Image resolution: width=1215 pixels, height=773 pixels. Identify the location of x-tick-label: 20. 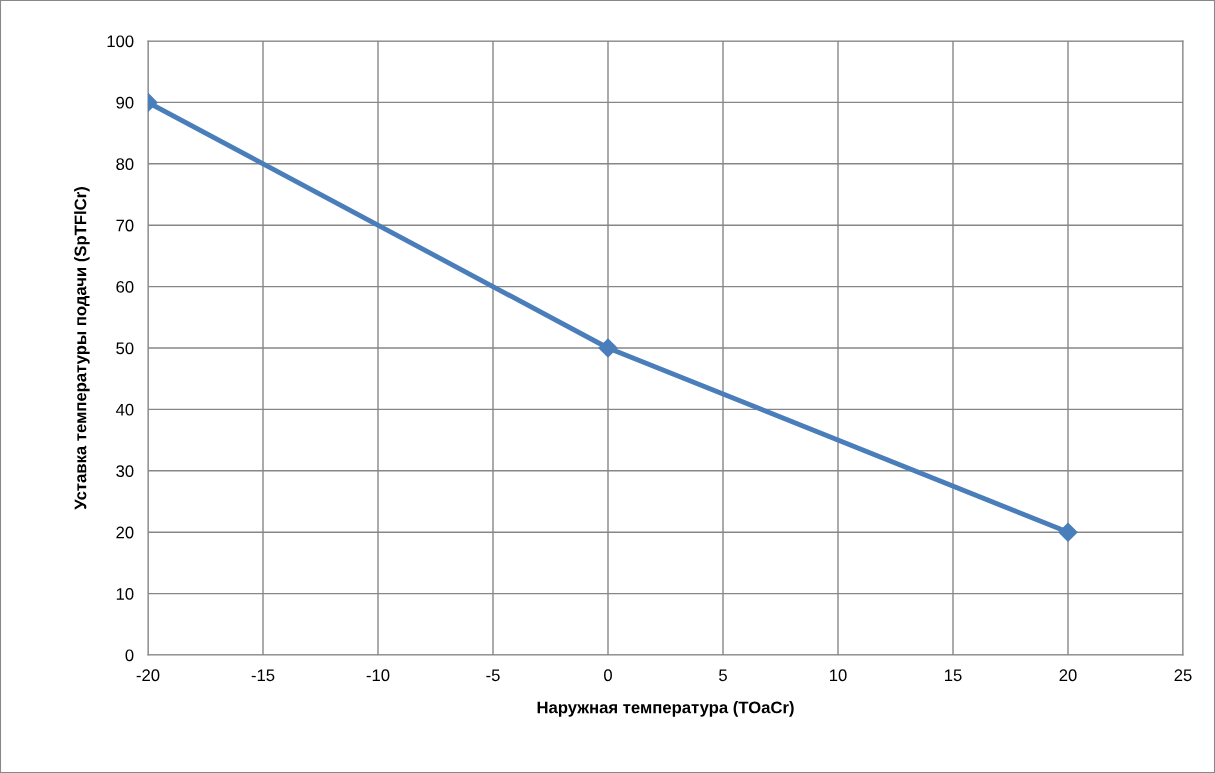
(1068, 675).